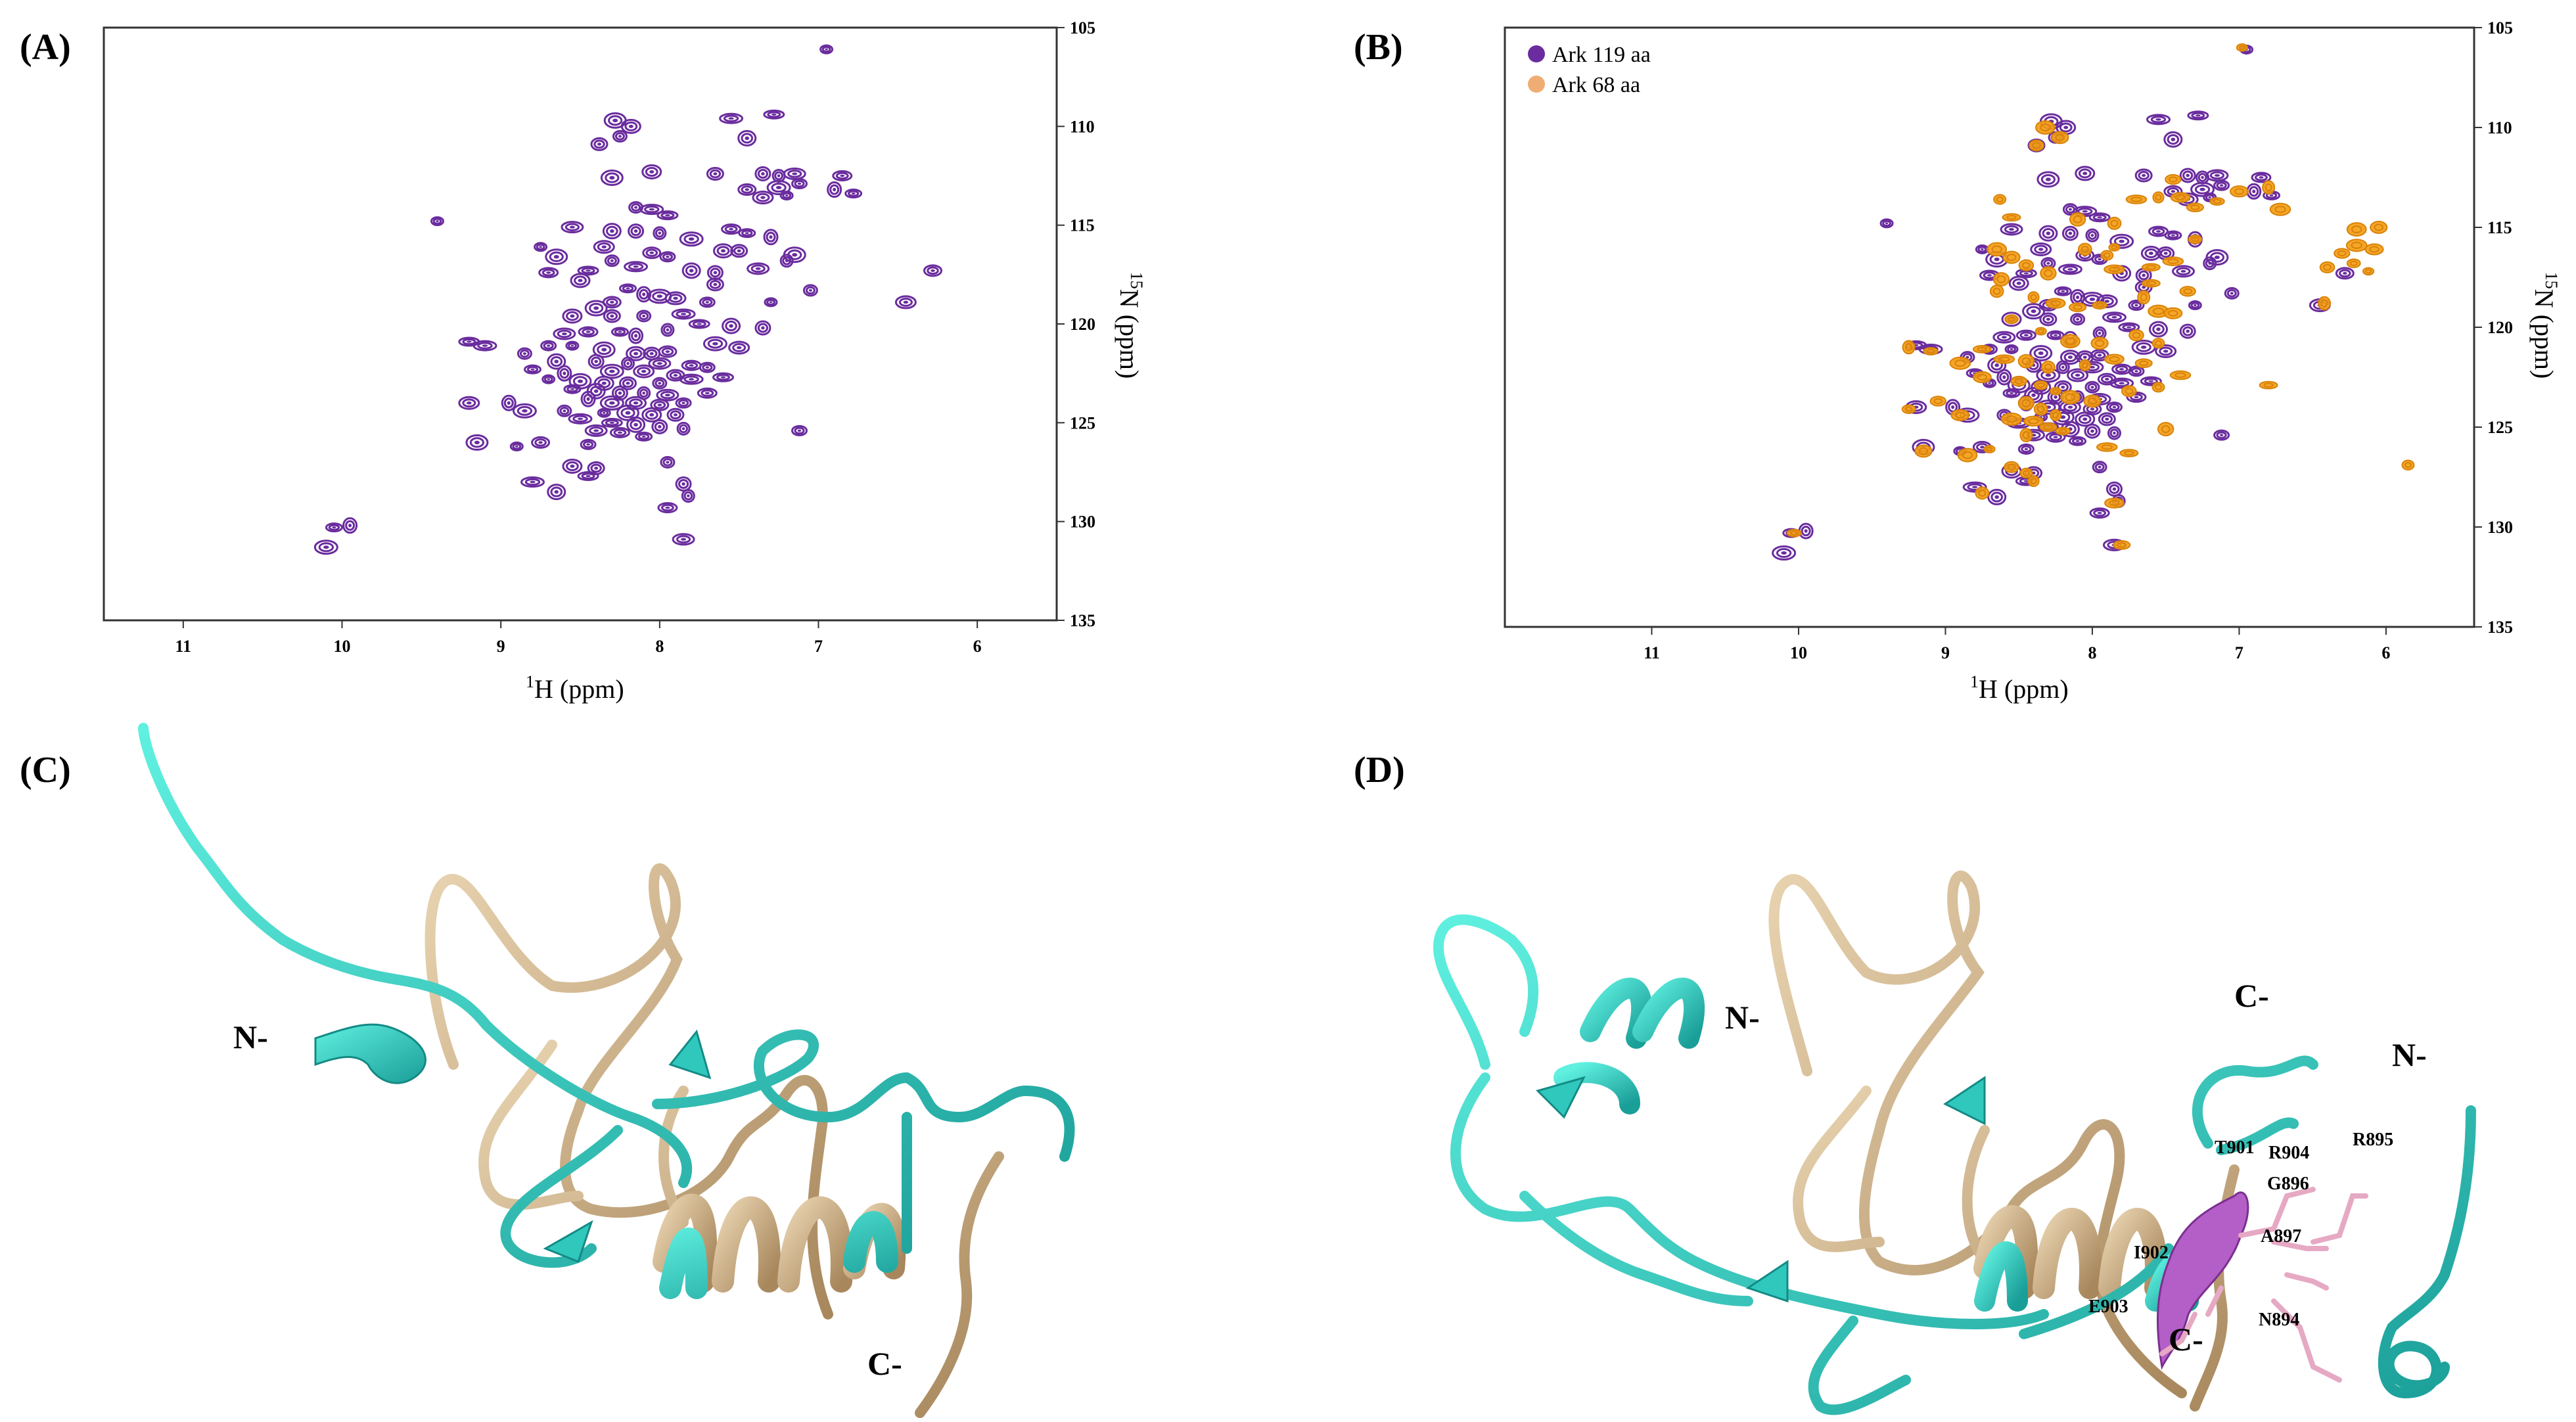 This screenshot has width=2576, height=1422. Describe the element at coordinates (2092, 652) in the screenshot. I see `x-tick-label-b: 8` at that location.